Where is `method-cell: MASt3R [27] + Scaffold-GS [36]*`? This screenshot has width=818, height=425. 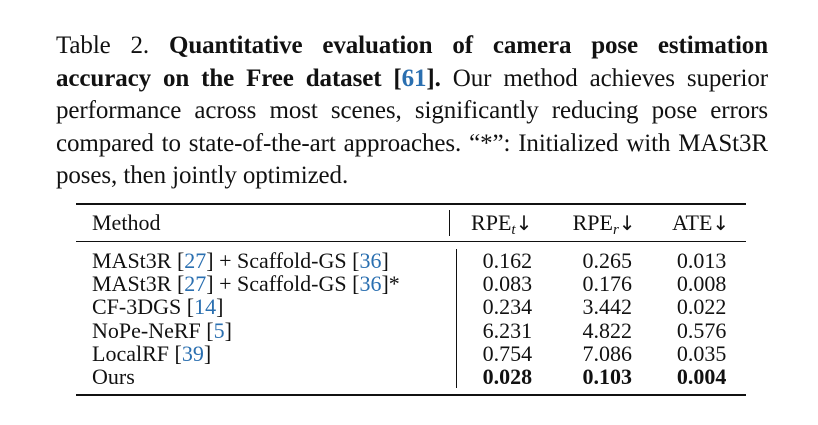
method-cell: MASt3R [27] + Scaffold-GS [36]* is located at coordinates (246, 284).